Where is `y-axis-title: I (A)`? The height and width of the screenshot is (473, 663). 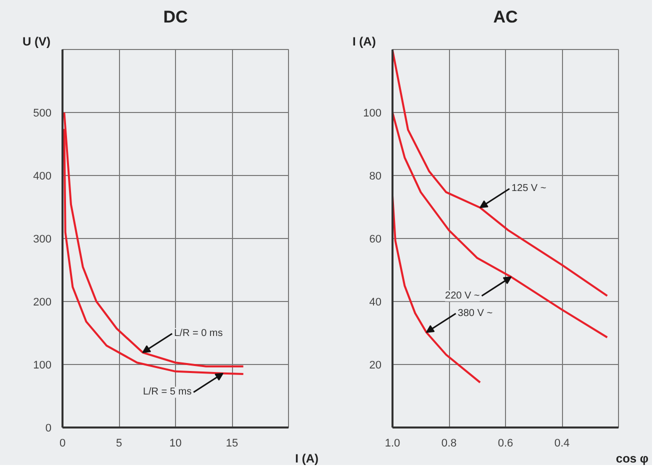
y-axis-title: I (A) is located at coordinates (364, 41).